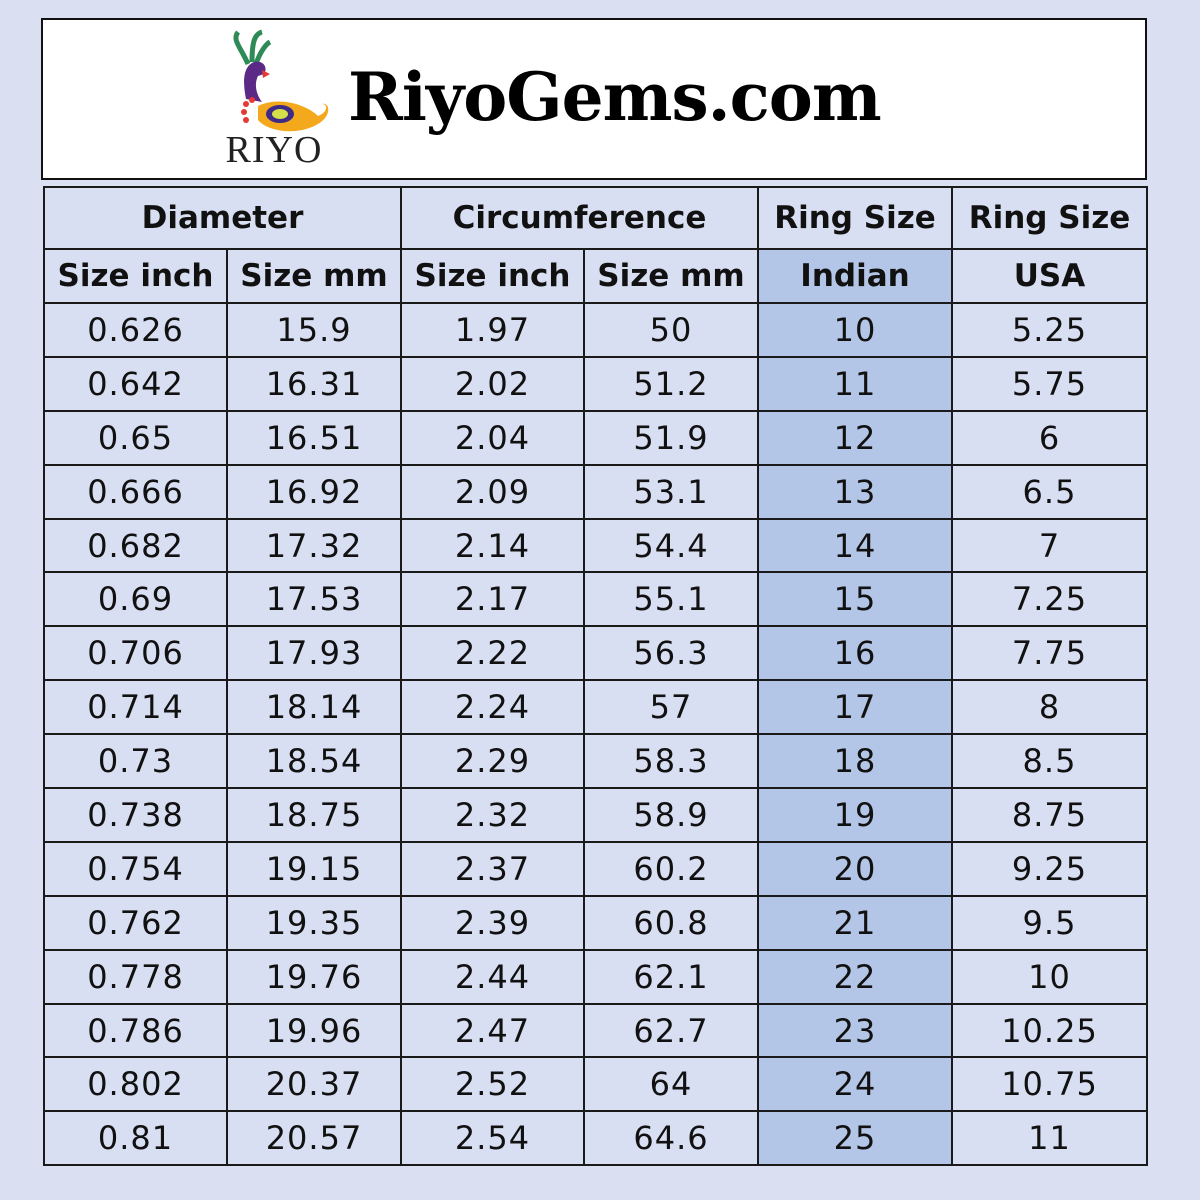 This screenshot has width=1200, height=1200. Describe the element at coordinates (314, 1030) in the screenshot. I see `table-cell: 19.96` at that location.